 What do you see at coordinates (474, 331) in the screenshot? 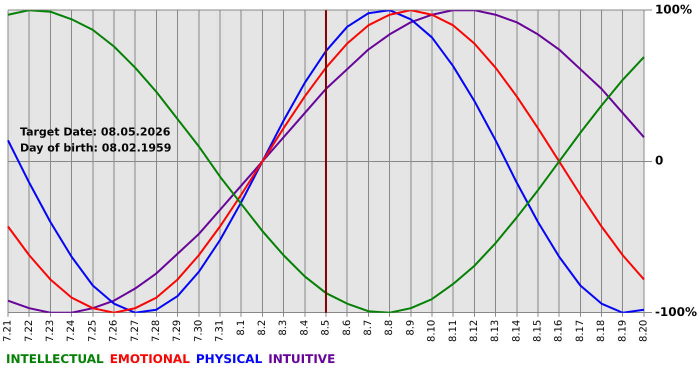
I see `x-tick-label: 8.12` at bounding box center [474, 331].